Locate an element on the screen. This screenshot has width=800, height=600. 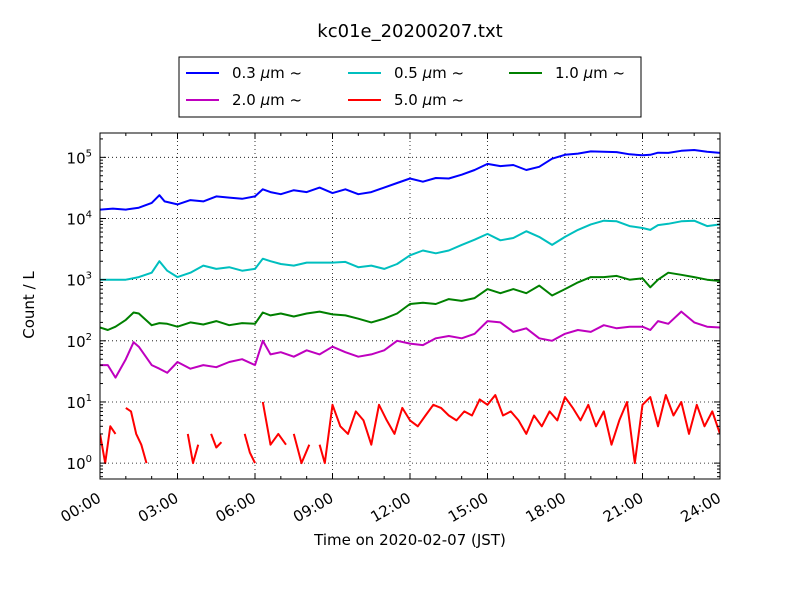
y-tick-label: 10⁵ is located at coordinates (79, 157).